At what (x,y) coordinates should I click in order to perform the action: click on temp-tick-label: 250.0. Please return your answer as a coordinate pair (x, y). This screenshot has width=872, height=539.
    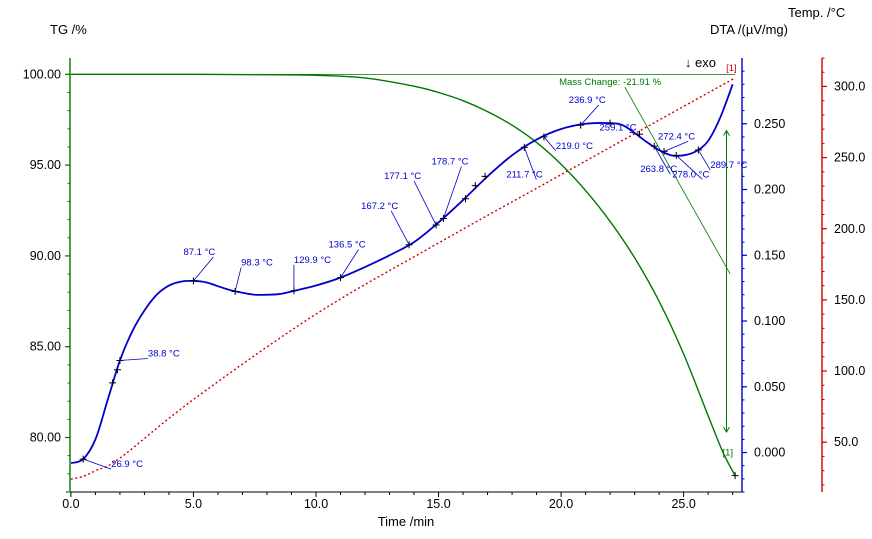
    Looking at the image, I should click on (849, 158).